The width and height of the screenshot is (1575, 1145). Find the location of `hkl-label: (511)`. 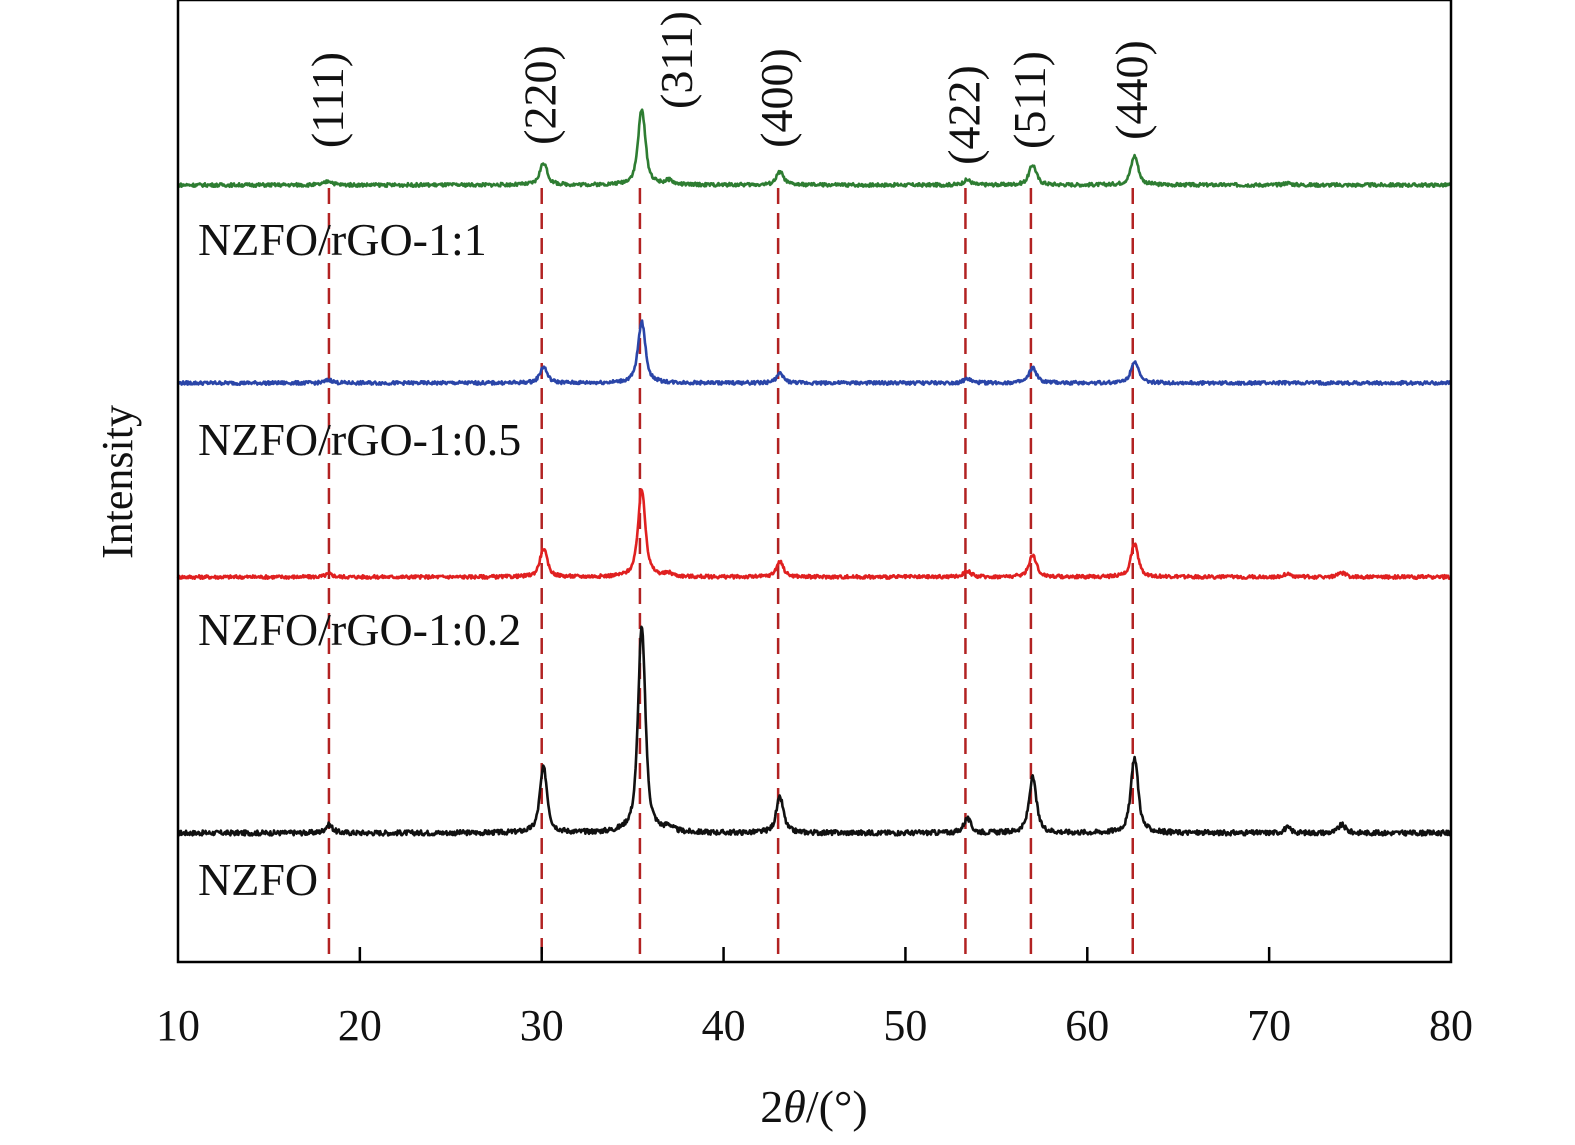

hkl-label: (511) is located at coordinates (1029, 100).